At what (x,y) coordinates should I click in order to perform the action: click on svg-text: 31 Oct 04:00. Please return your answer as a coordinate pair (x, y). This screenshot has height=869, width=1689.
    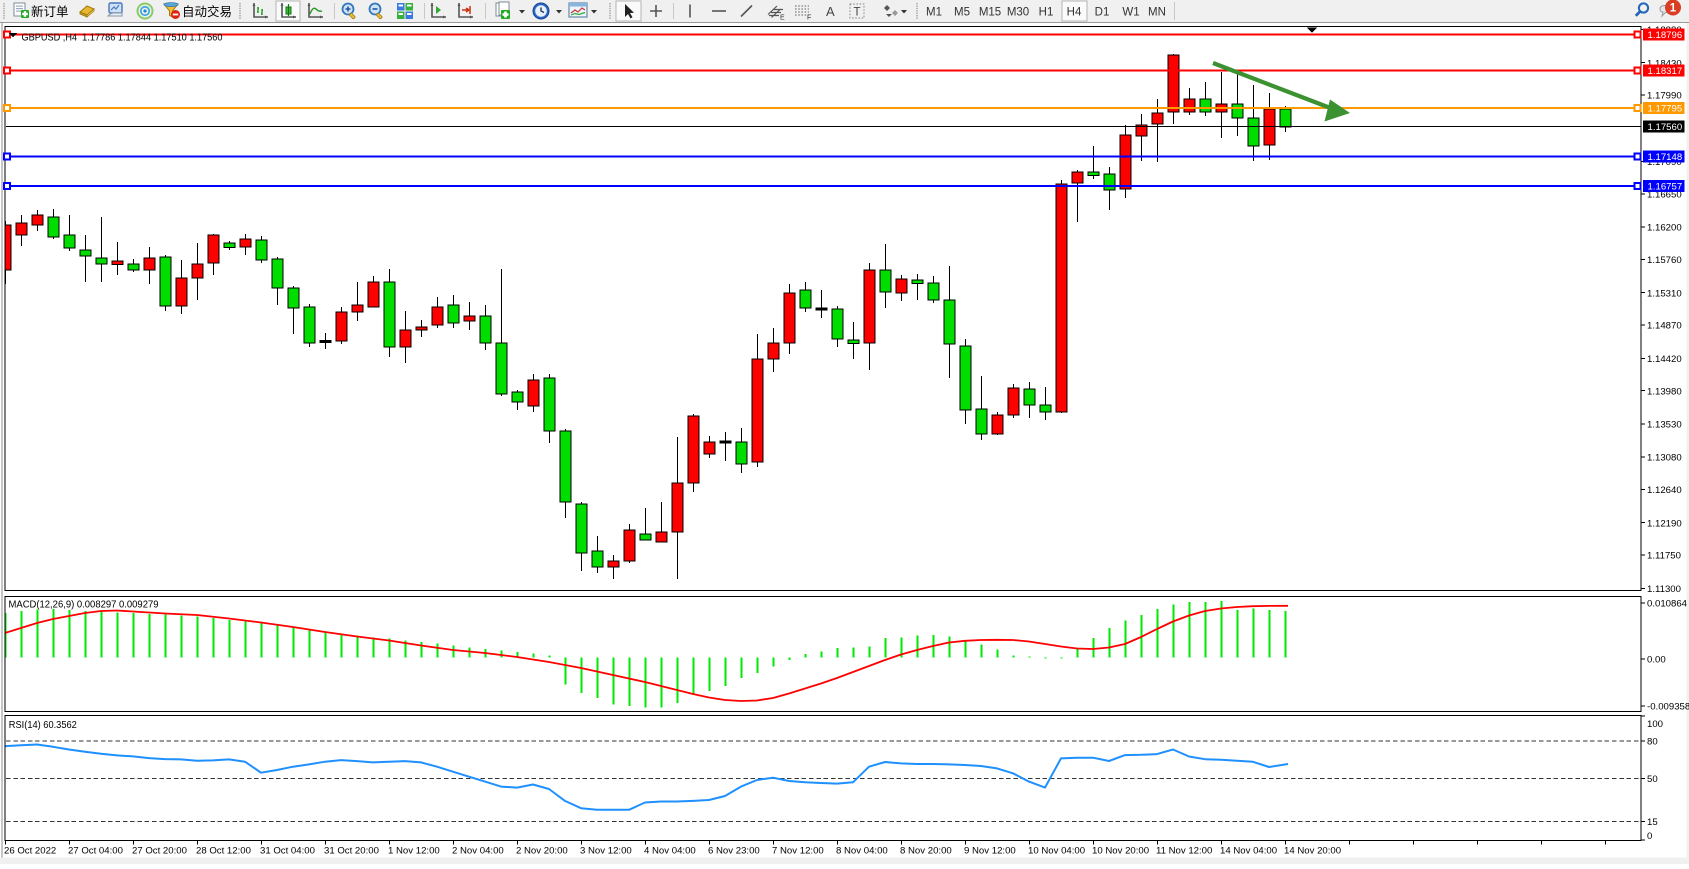
    Looking at the image, I should click on (287, 851).